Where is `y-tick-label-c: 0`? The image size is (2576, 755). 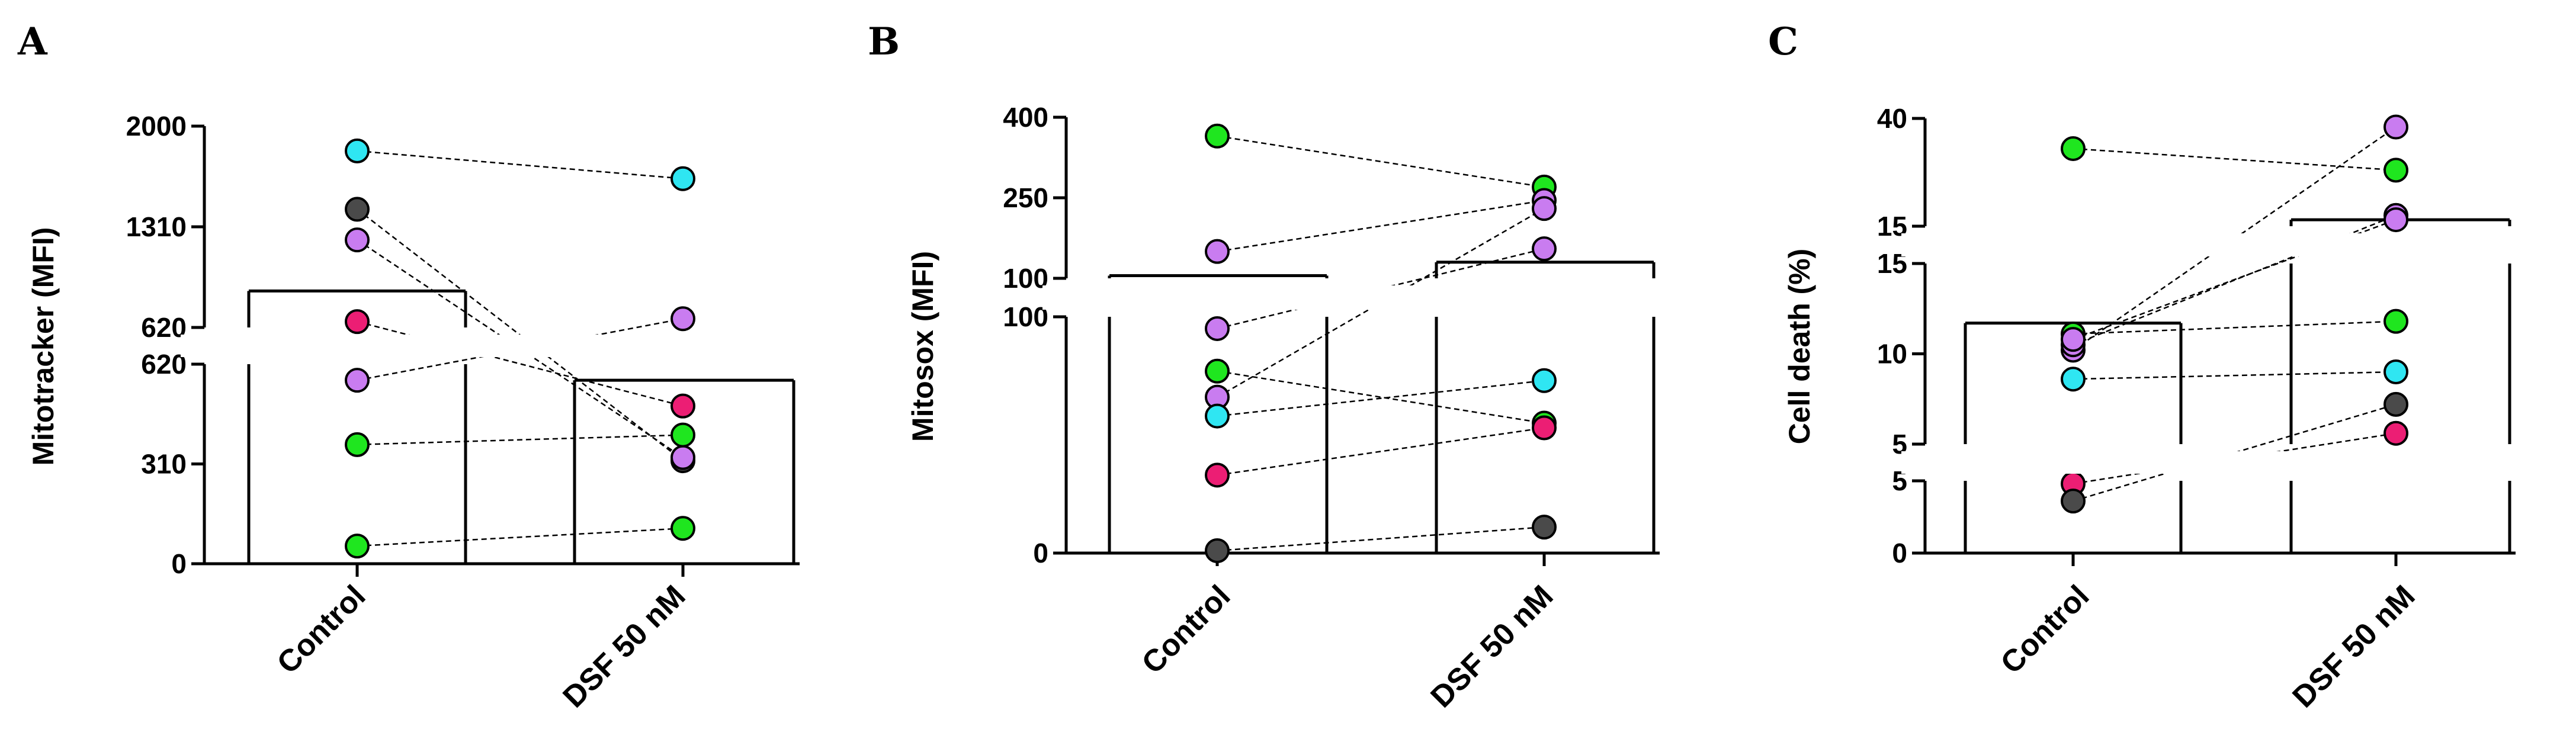 y-tick-label-c: 0 is located at coordinates (1899, 553).